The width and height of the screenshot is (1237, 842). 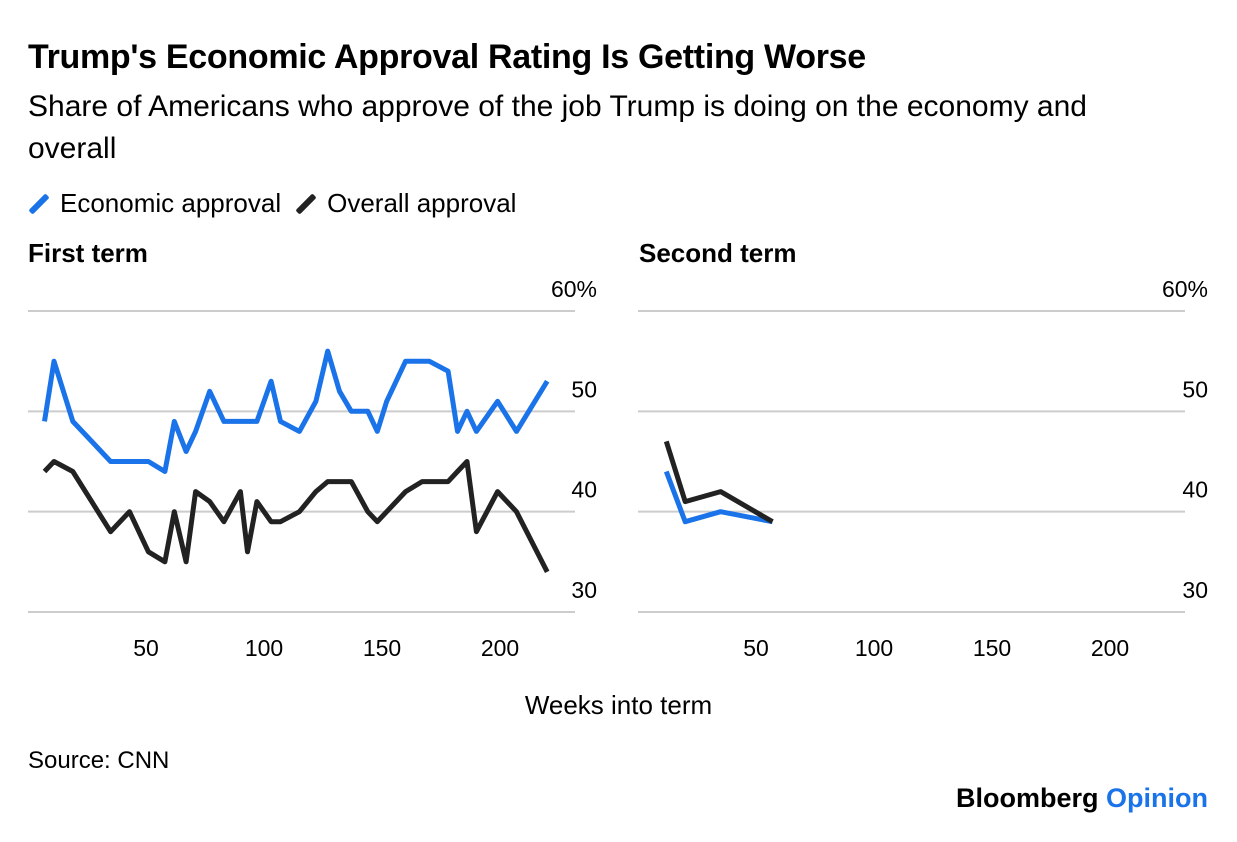 I want to click on source-note: Source: CNN, so click(x=99, y=760).